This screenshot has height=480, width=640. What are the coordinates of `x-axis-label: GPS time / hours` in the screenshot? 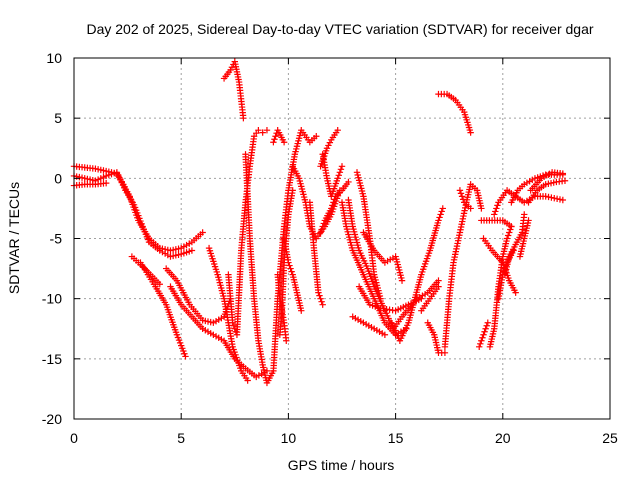 It's located at (341, 465).